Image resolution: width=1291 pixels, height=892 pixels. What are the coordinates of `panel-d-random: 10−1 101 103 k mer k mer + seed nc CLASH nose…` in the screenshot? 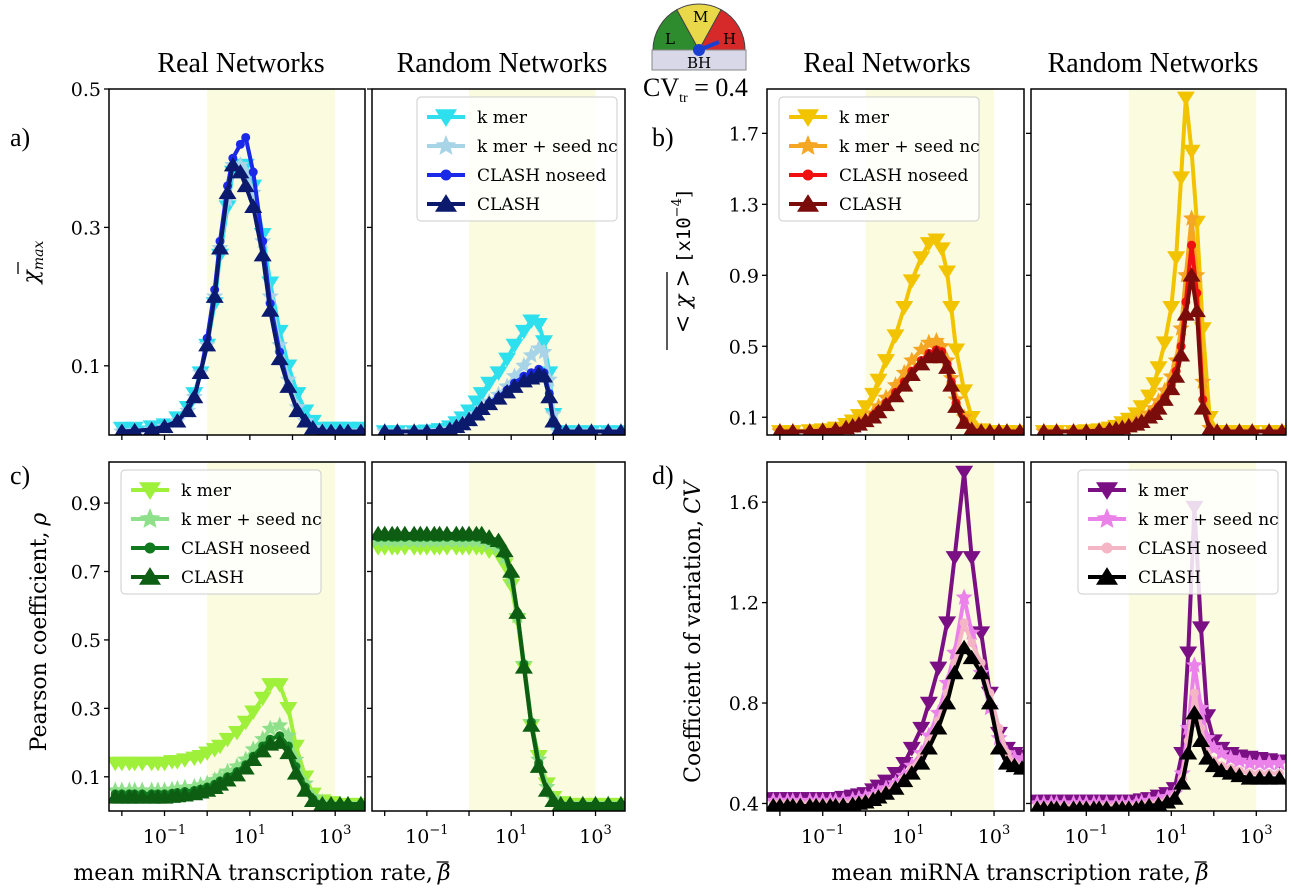 It's located at (1156, 654).